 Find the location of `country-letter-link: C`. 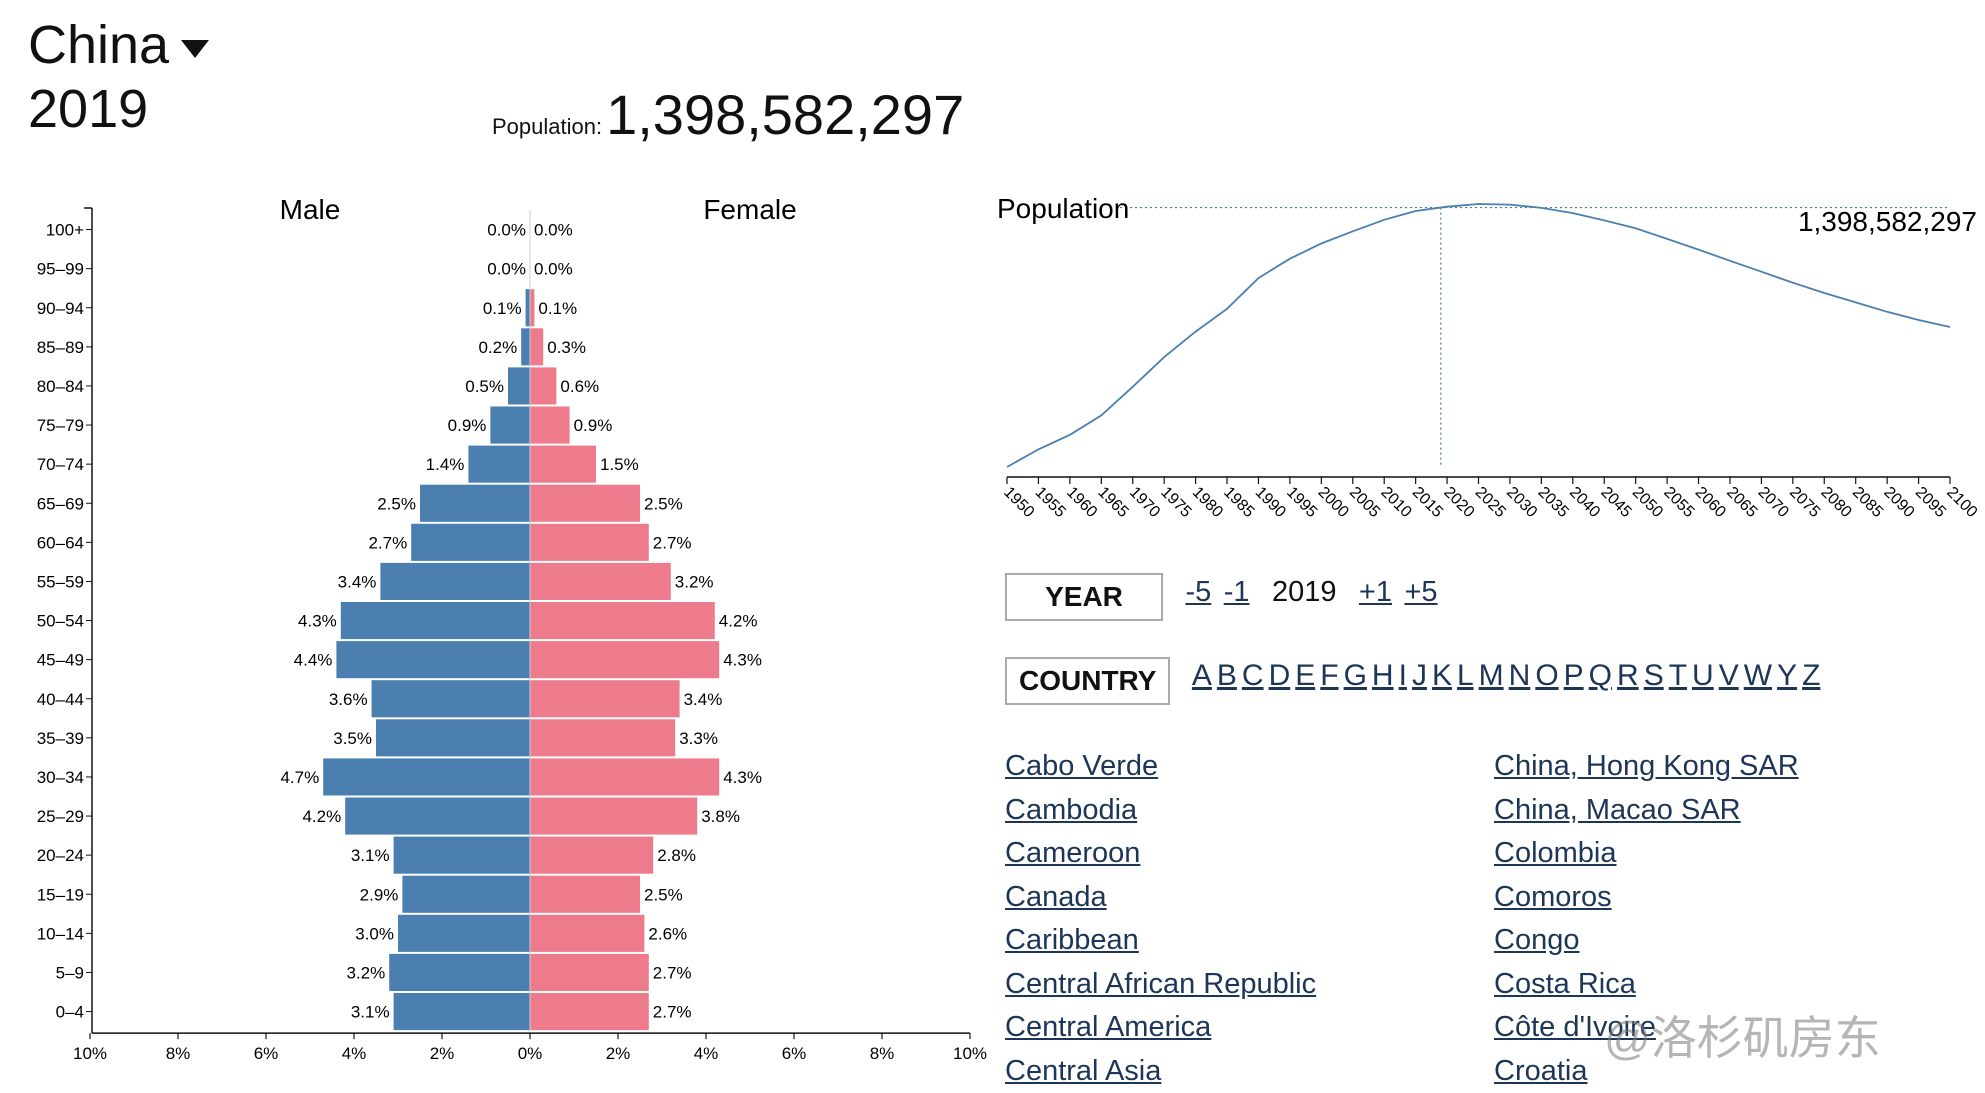

country-letter-link: C is located at coordinates (1253, 675).